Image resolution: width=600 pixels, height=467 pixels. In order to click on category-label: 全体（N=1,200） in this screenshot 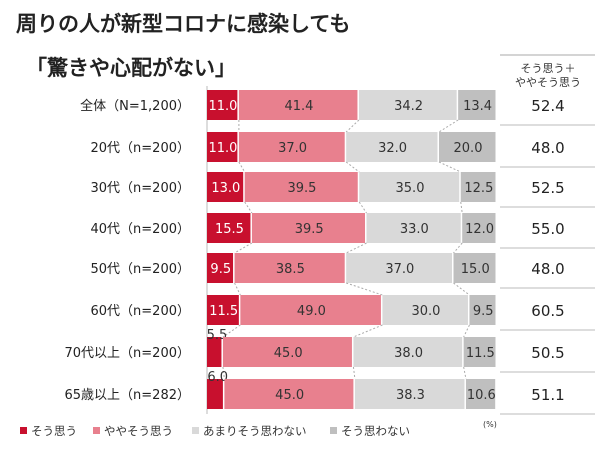, I will do `click(135, 106)`.